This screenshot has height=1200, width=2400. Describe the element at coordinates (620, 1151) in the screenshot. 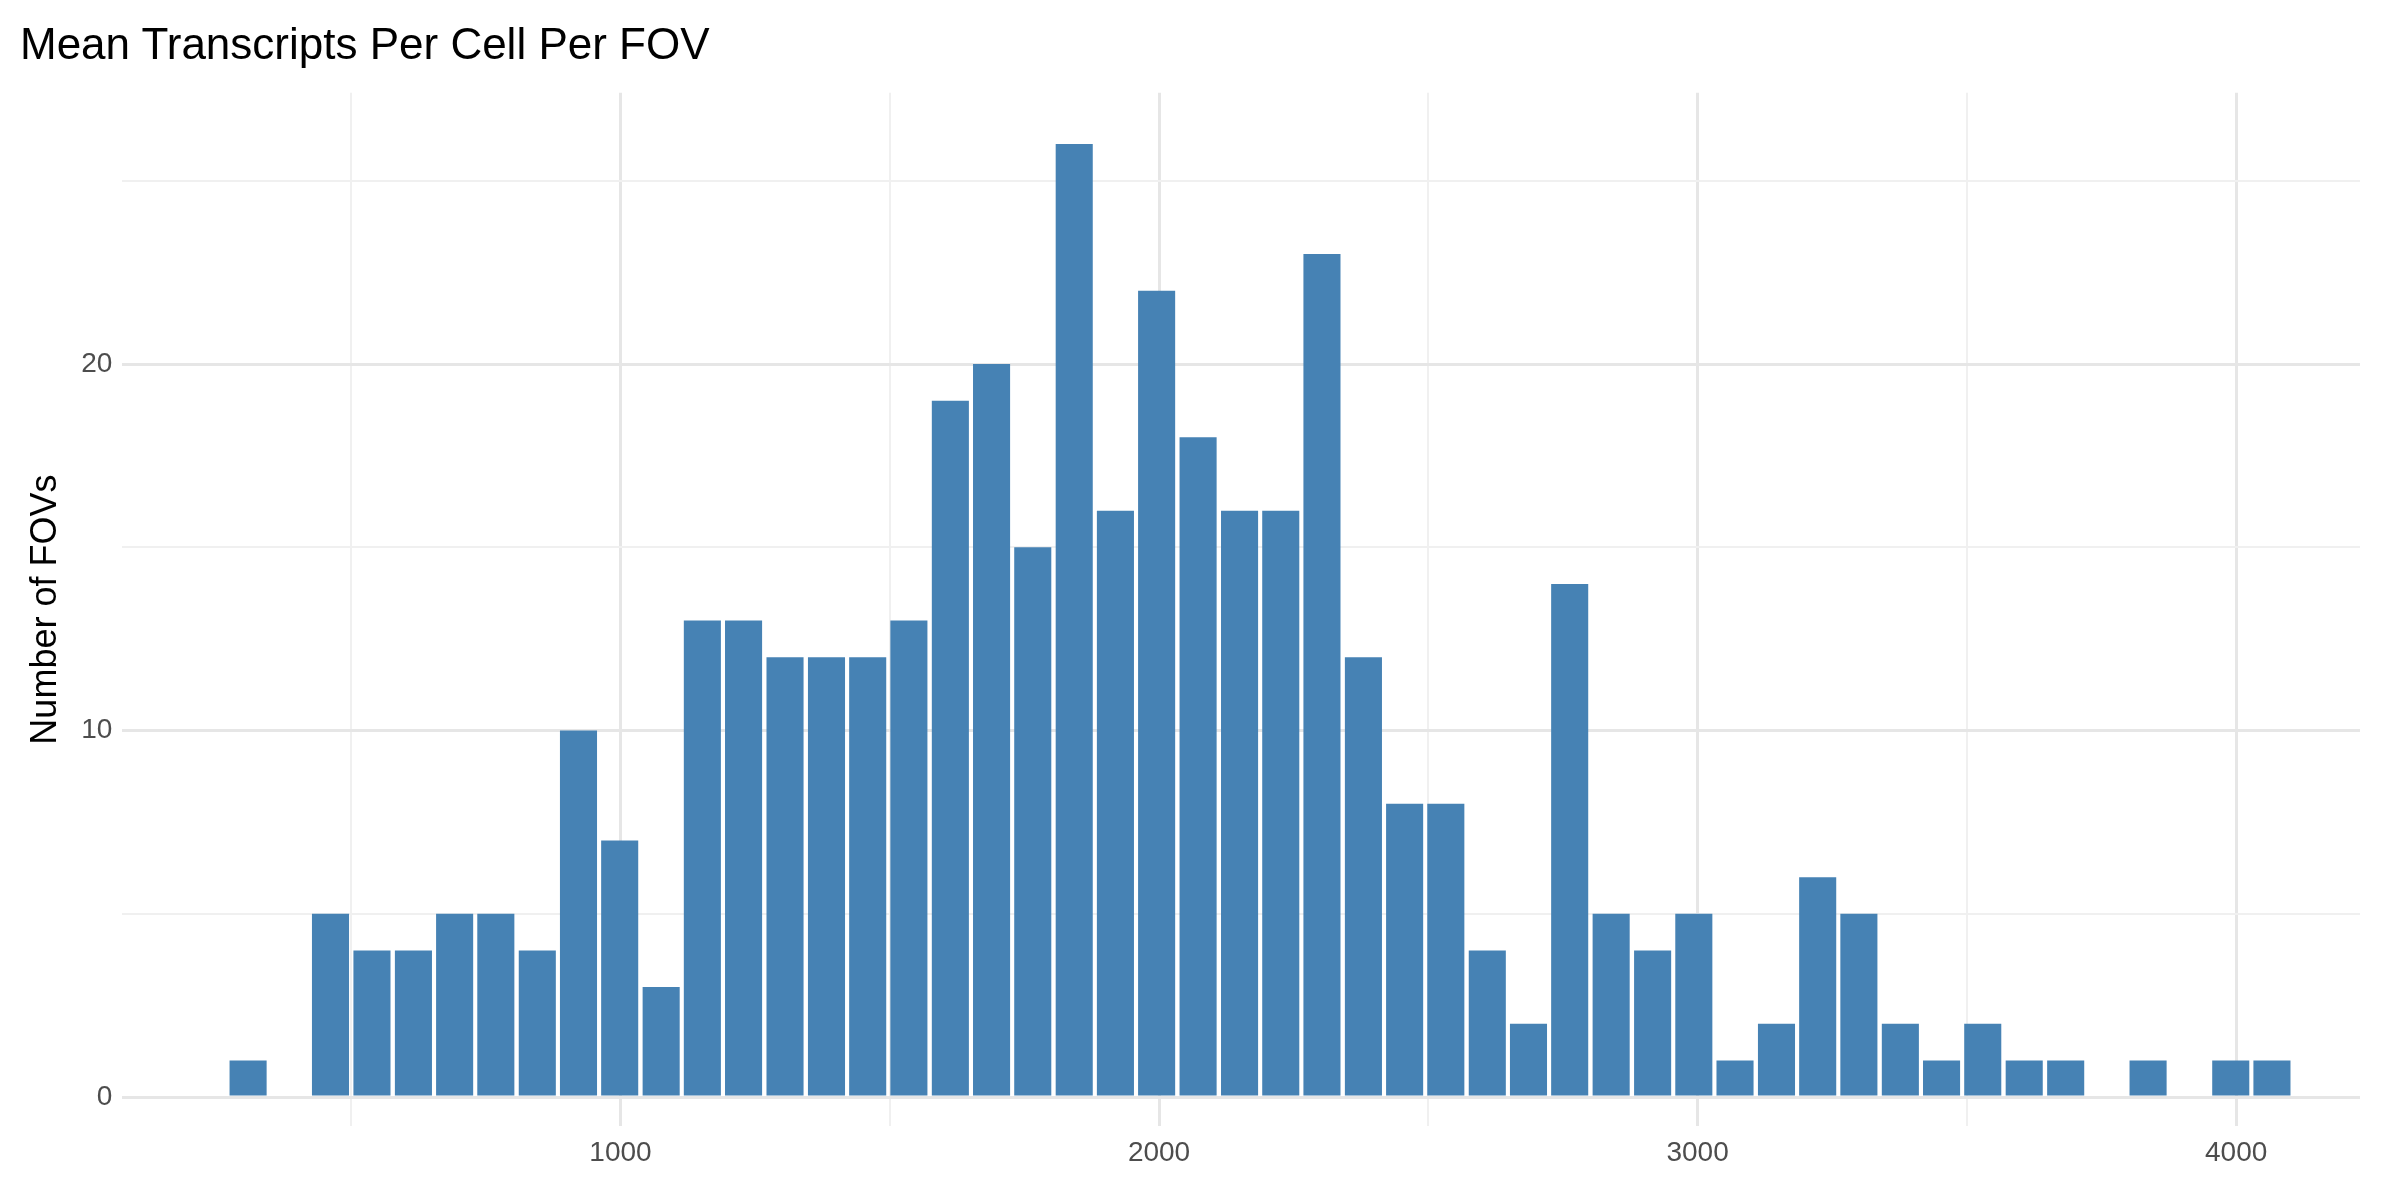

I see `x-tick-label: 1000` at that location.